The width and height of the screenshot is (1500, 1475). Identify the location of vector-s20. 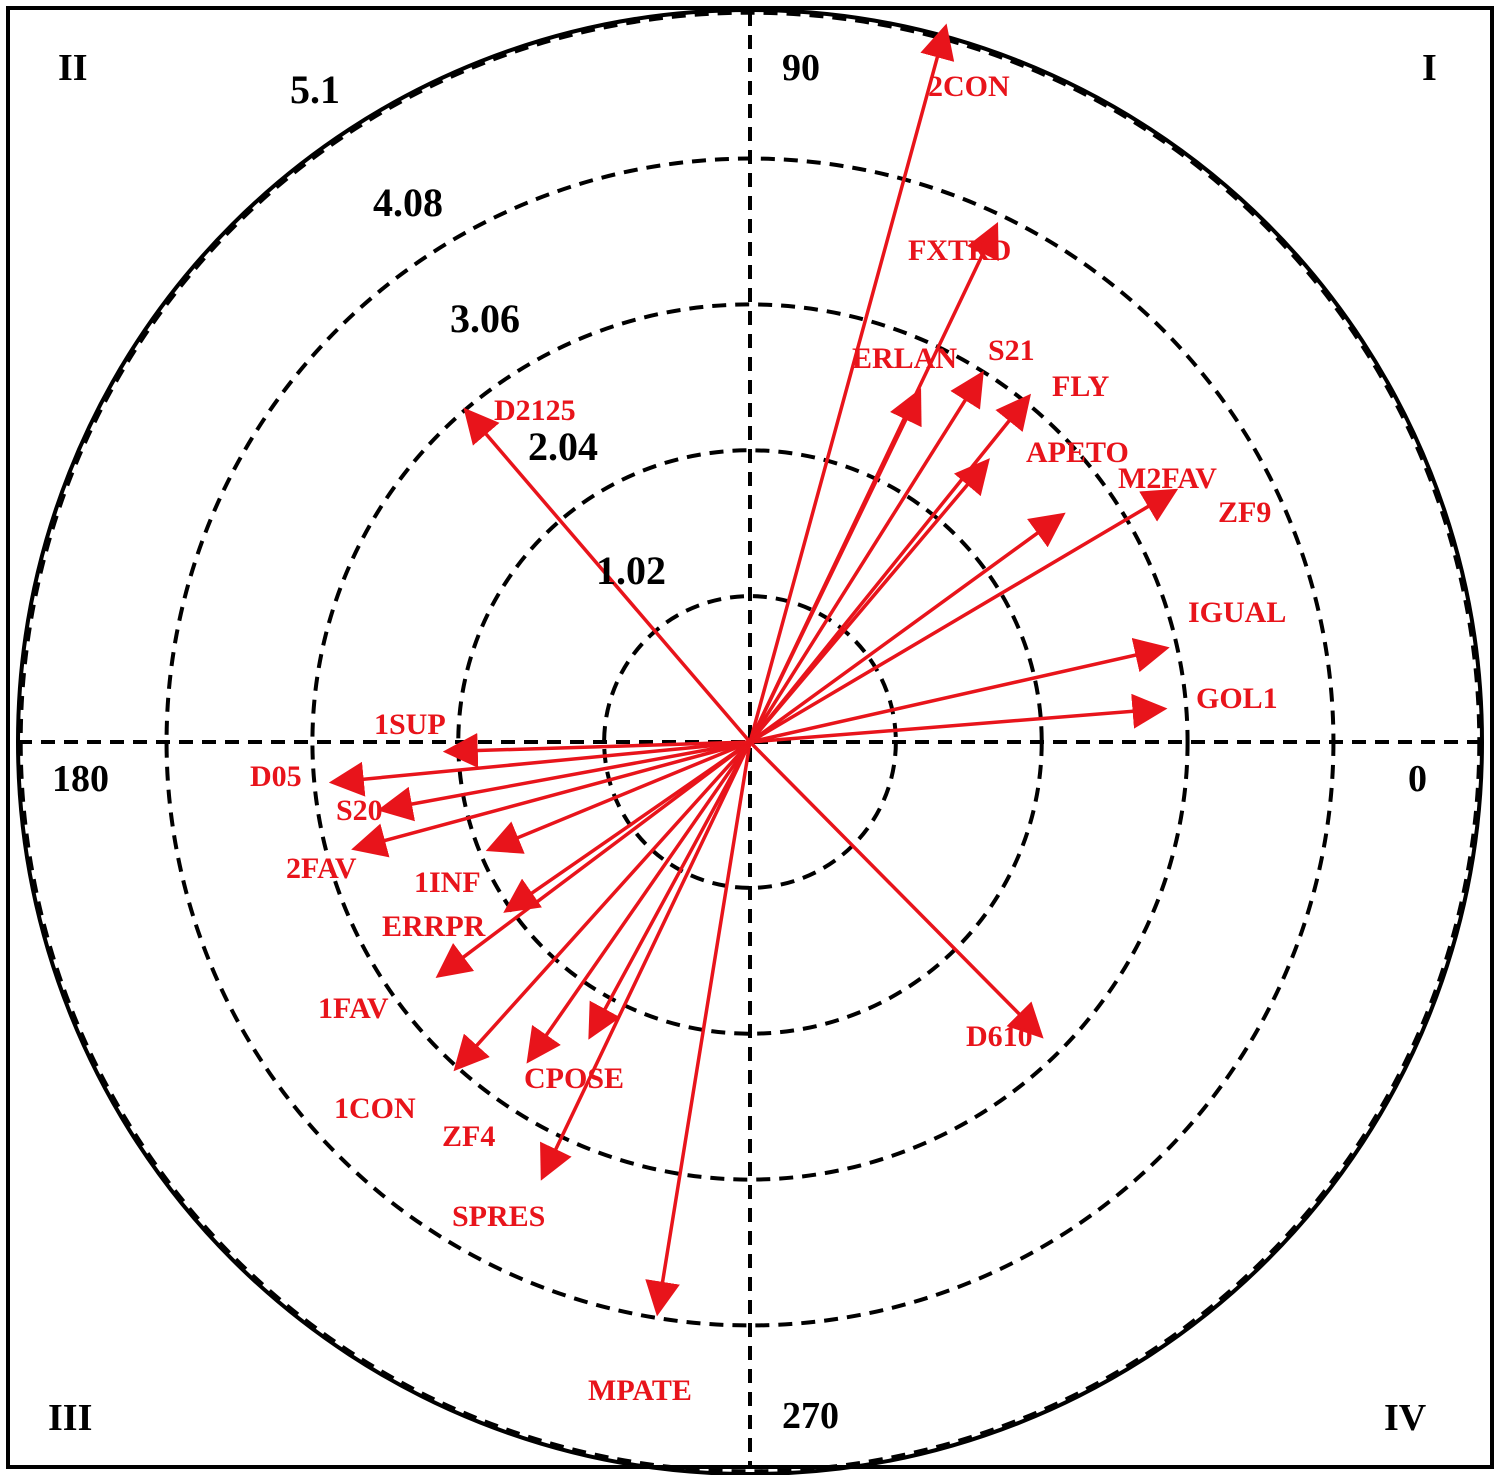
(564, 781).